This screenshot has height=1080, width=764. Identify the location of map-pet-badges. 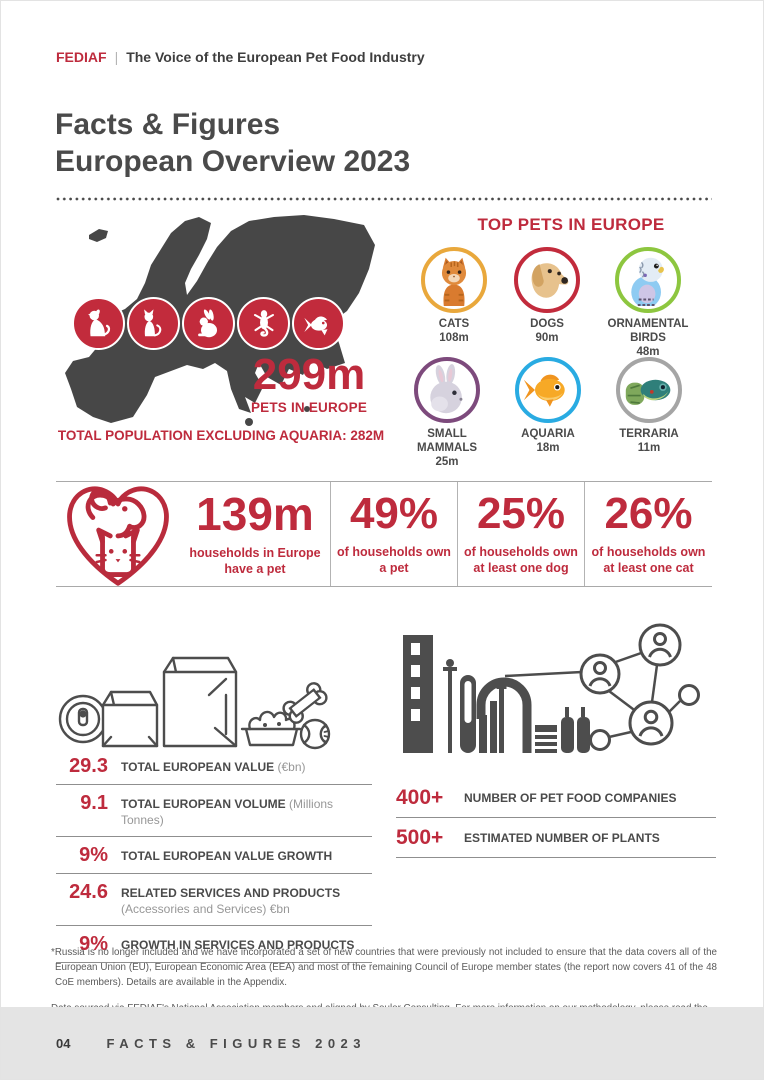
(208, 323).